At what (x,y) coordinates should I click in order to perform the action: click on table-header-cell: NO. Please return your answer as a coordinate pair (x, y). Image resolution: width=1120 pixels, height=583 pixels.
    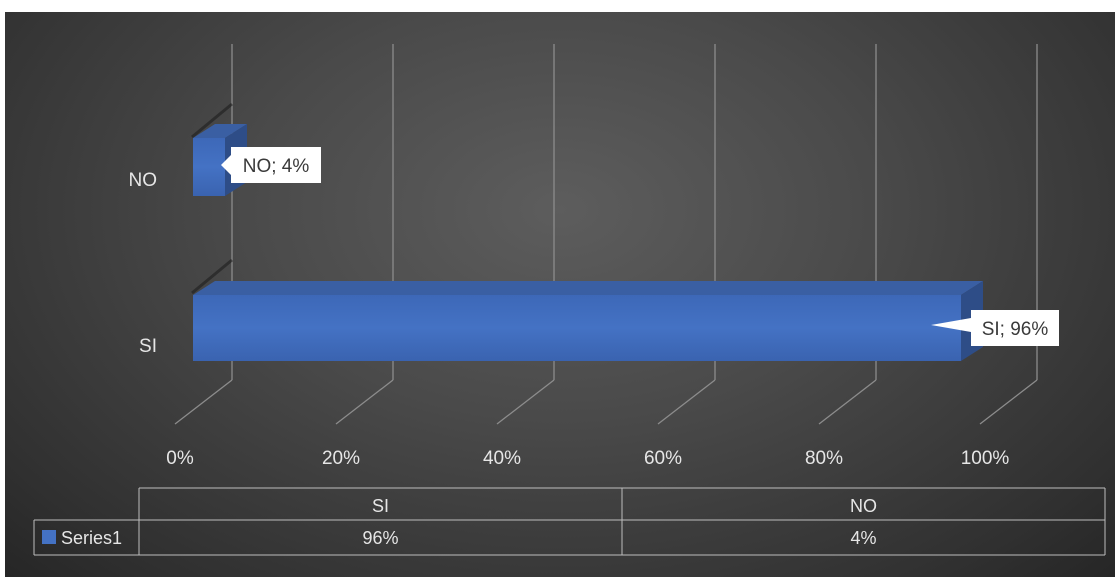
    Looking at the image, I should click on (863, 506).